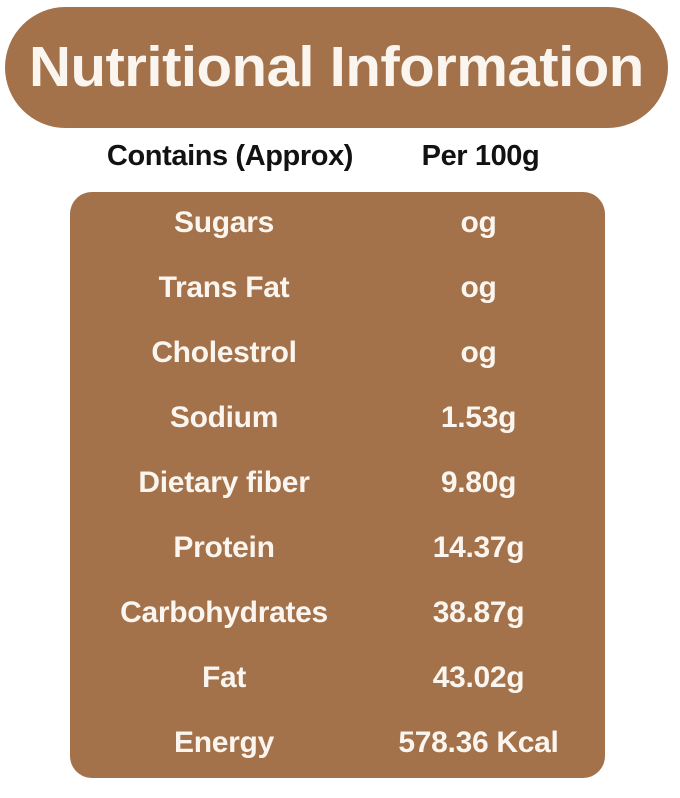 Image resolution: width=680 pixels, height=798 pixels. What do you see at coordinates (337, 288) in the screenshot?
I see `table-row: Trans Fat og` at bounding box center [337, 288].